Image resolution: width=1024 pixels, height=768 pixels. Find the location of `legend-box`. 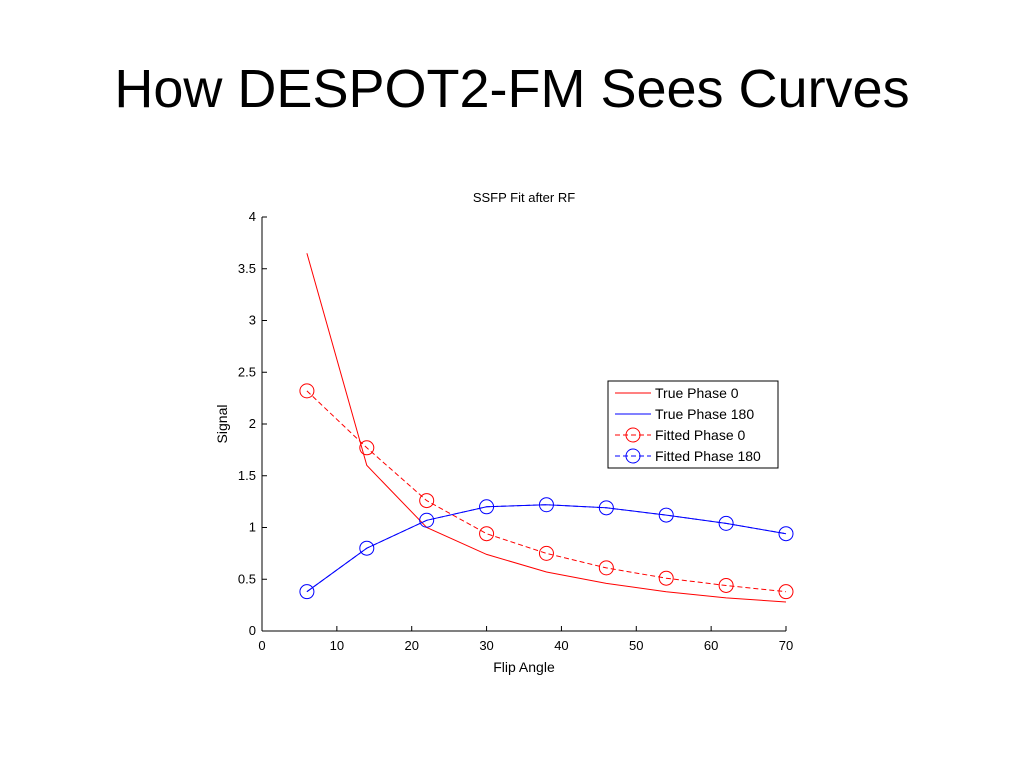

legend-box is located at coordinates (693, 424).